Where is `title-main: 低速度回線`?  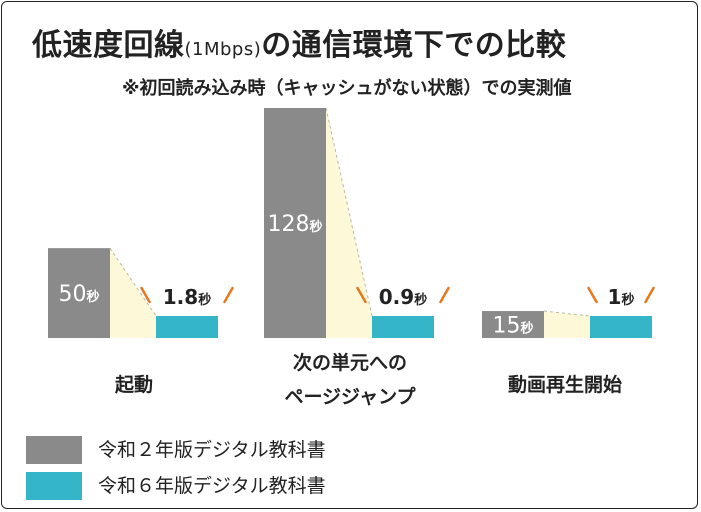
title-main: 低速度回線 is located at coordinates (108, 45).